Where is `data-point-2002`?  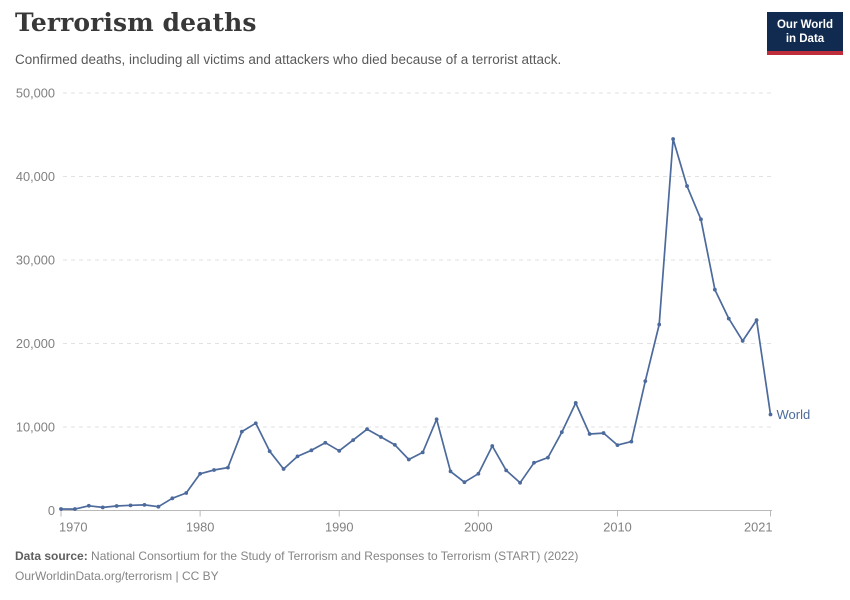
data-point-2002 is located at coordinates (506, 470).